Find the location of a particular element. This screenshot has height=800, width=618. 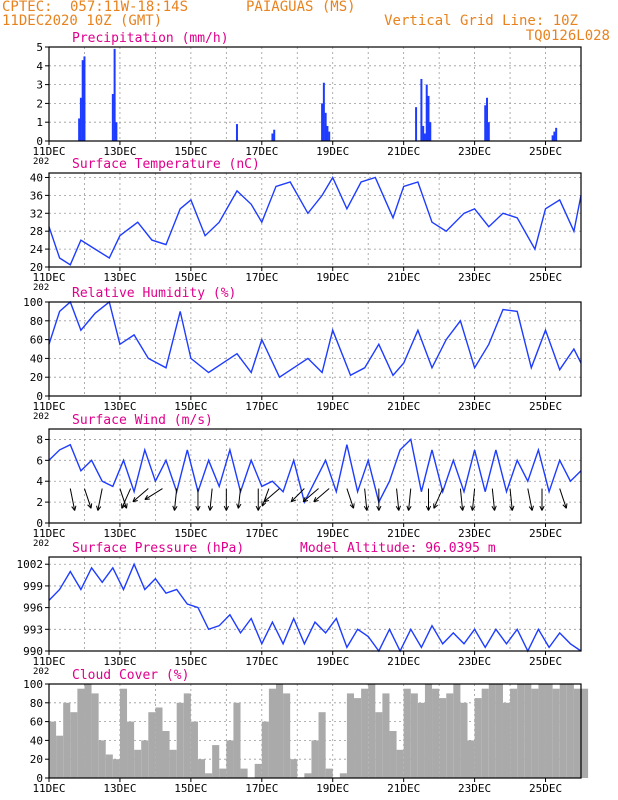

panel-title: Surface Wind (m/s) is located at coordinates (142, 420).